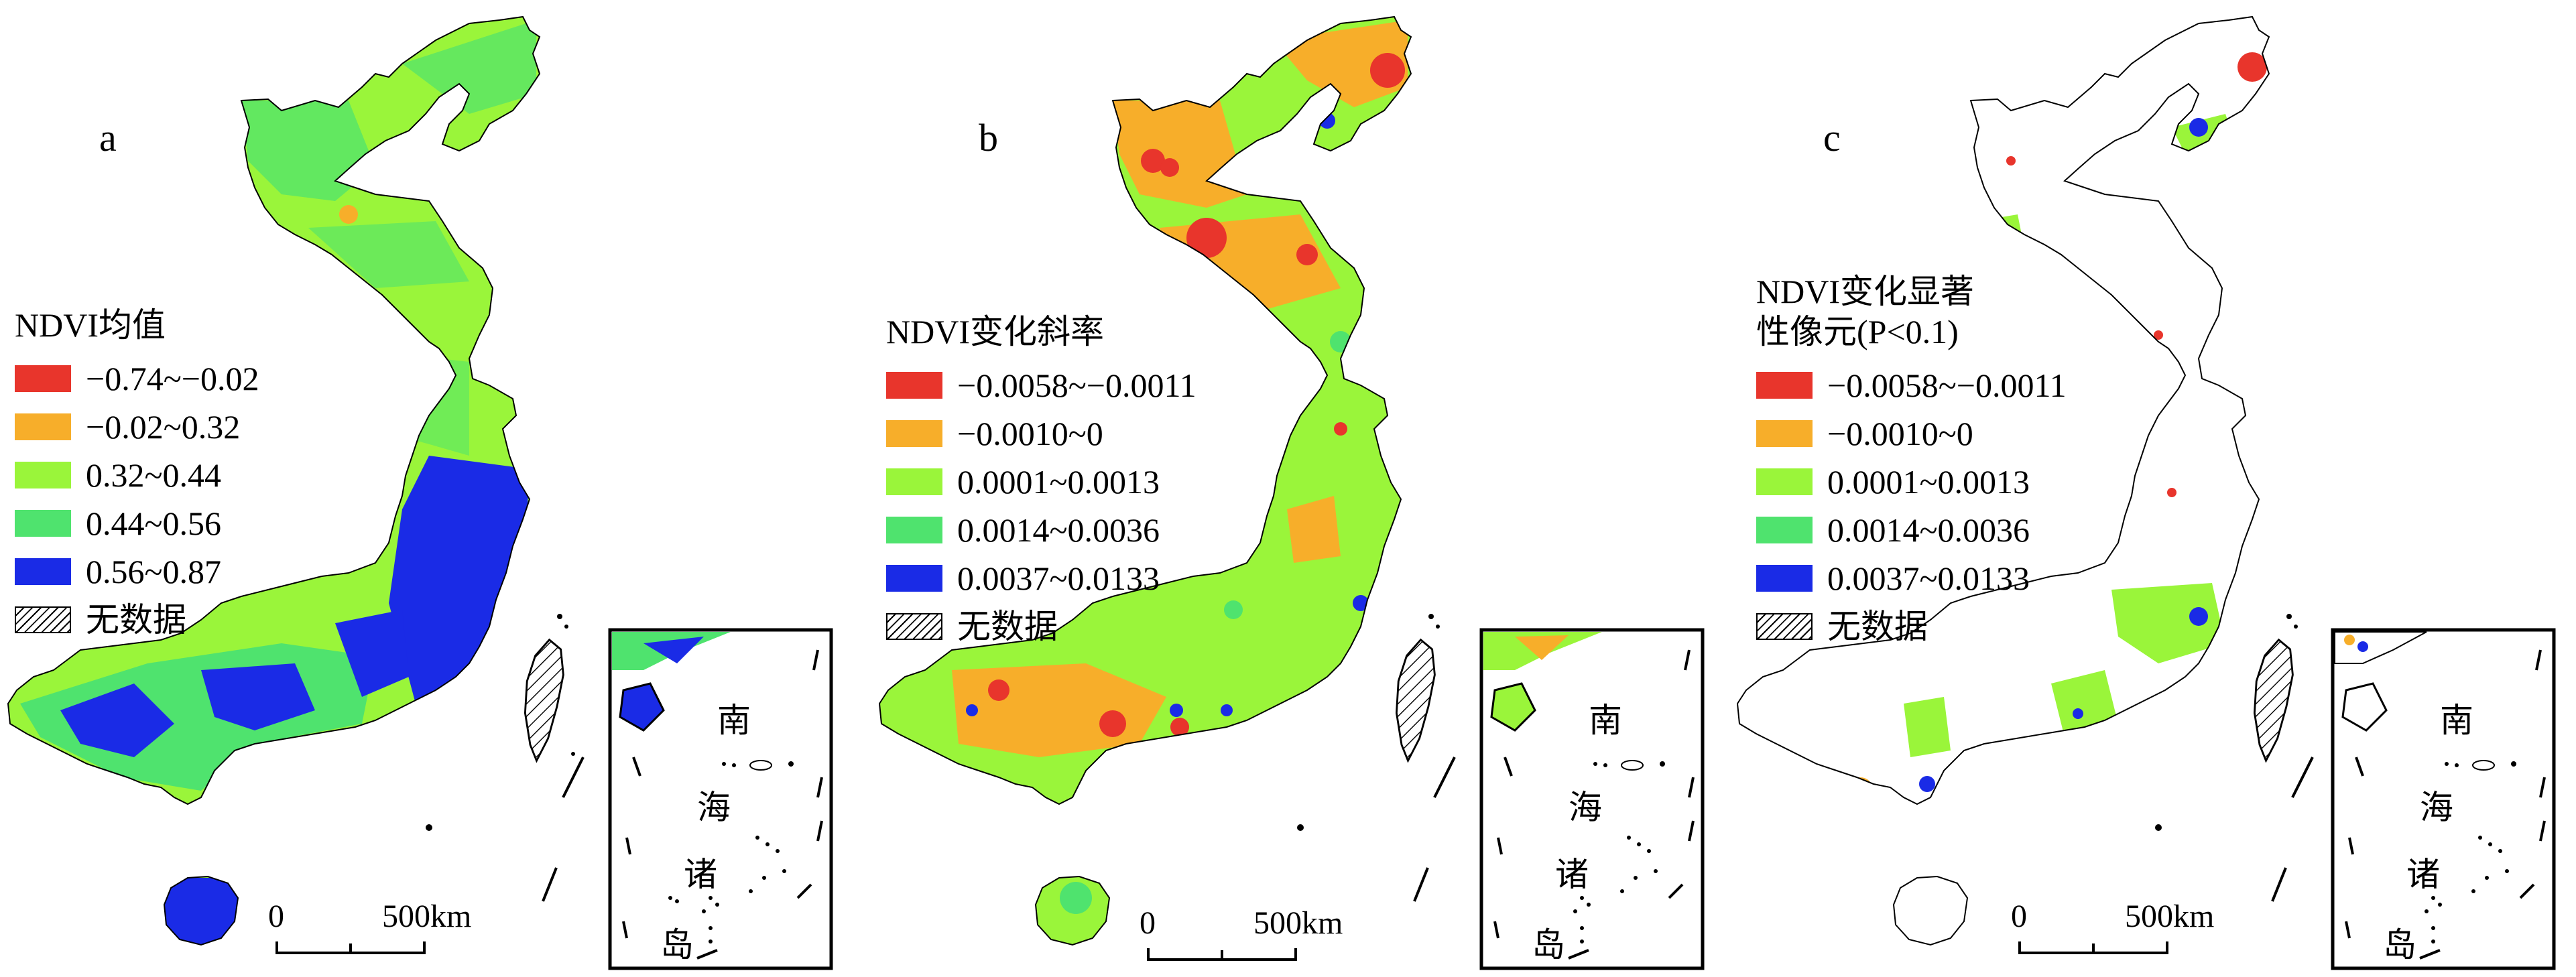 This screenshot has height=977, width=2576. I want to click on legend-label: −0.74~−0.02, so click(172, 378).